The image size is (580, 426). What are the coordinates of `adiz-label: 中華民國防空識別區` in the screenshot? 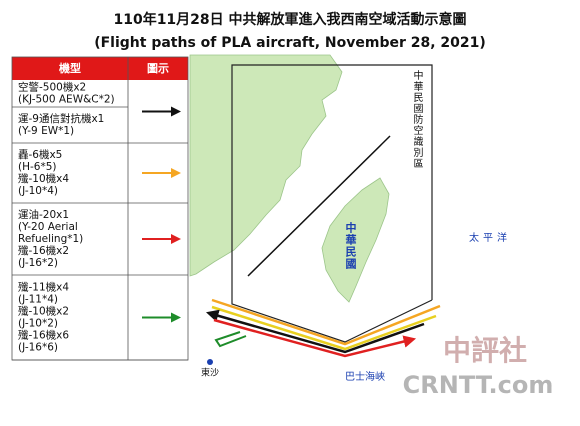 It's located at (417, 119).